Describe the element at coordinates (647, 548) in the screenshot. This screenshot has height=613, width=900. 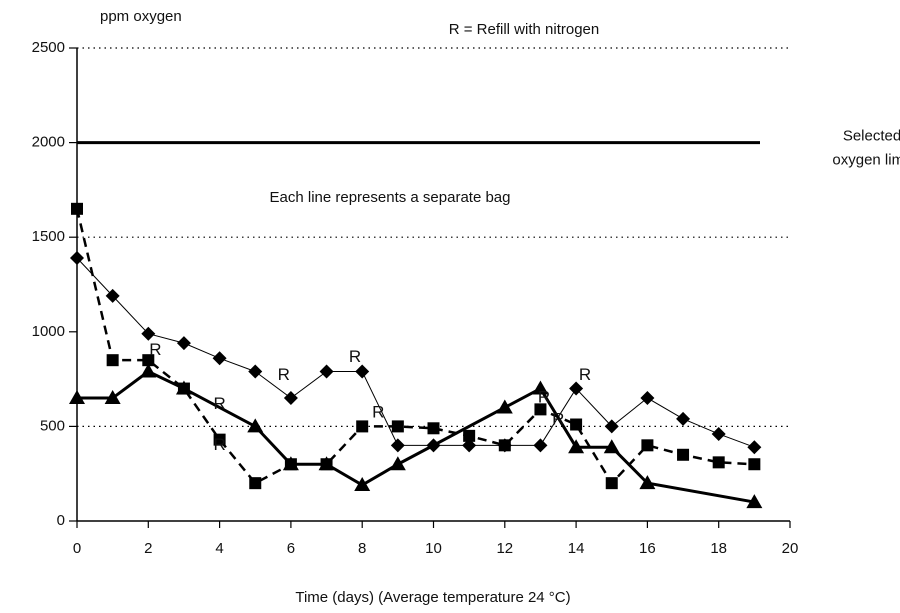
I see `x-tick-label: 16` at that location.